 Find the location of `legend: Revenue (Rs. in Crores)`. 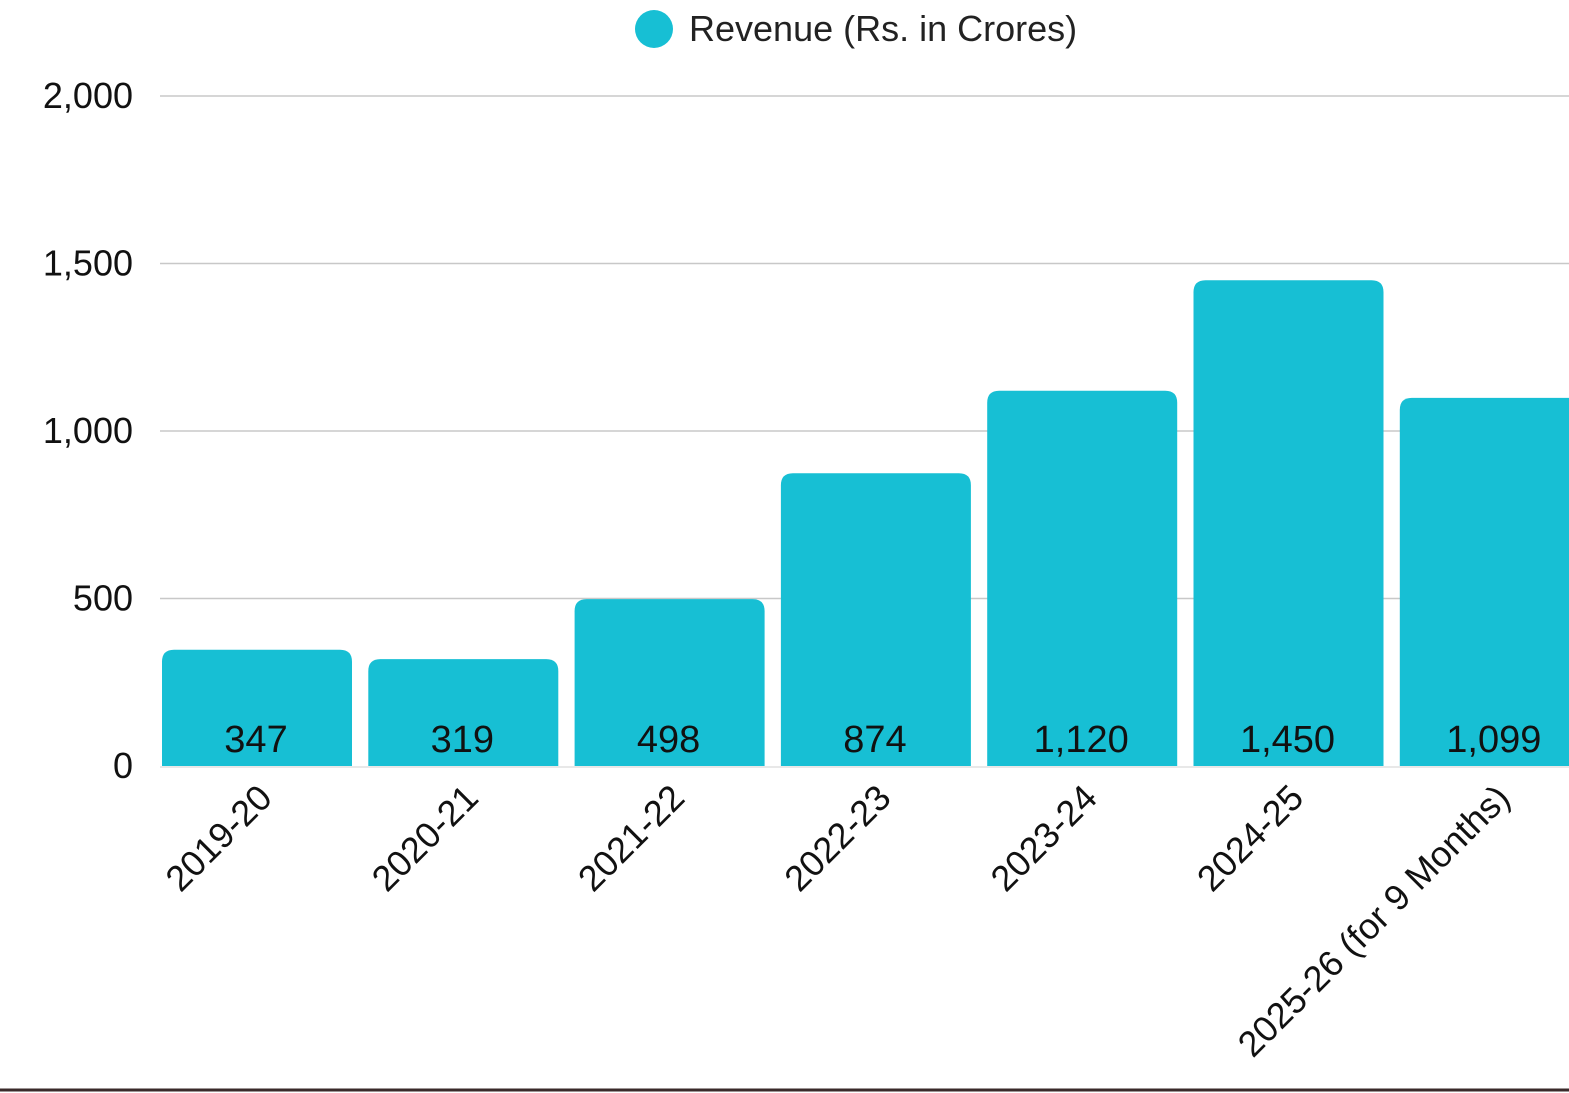

legend: Revenue (Rs. in Crores) is located at coordinates (856, 28).